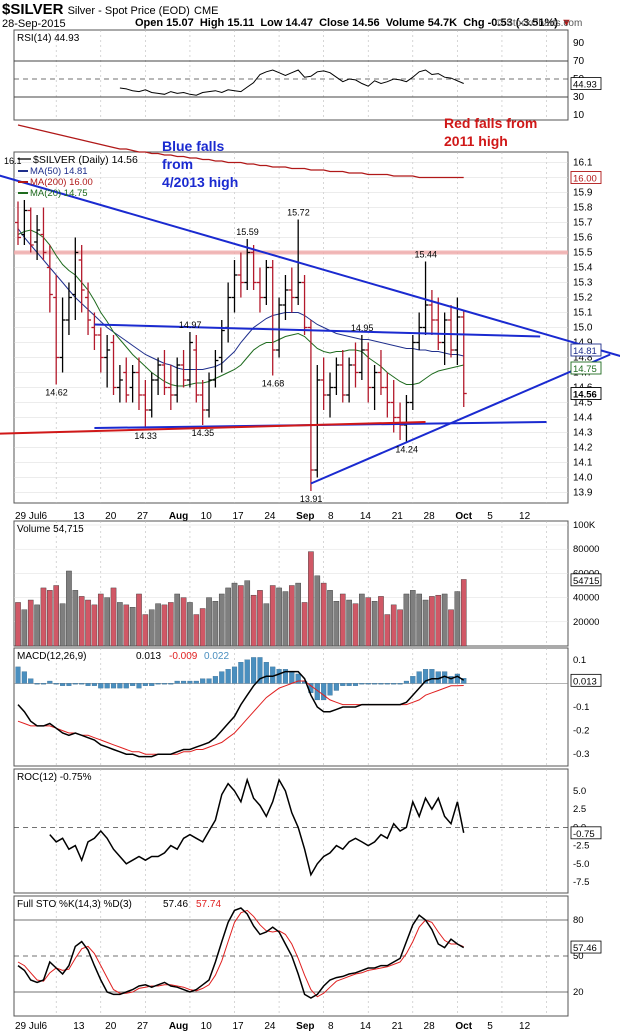  I want to click on price-x-label-16: 12, so click(525, 516).